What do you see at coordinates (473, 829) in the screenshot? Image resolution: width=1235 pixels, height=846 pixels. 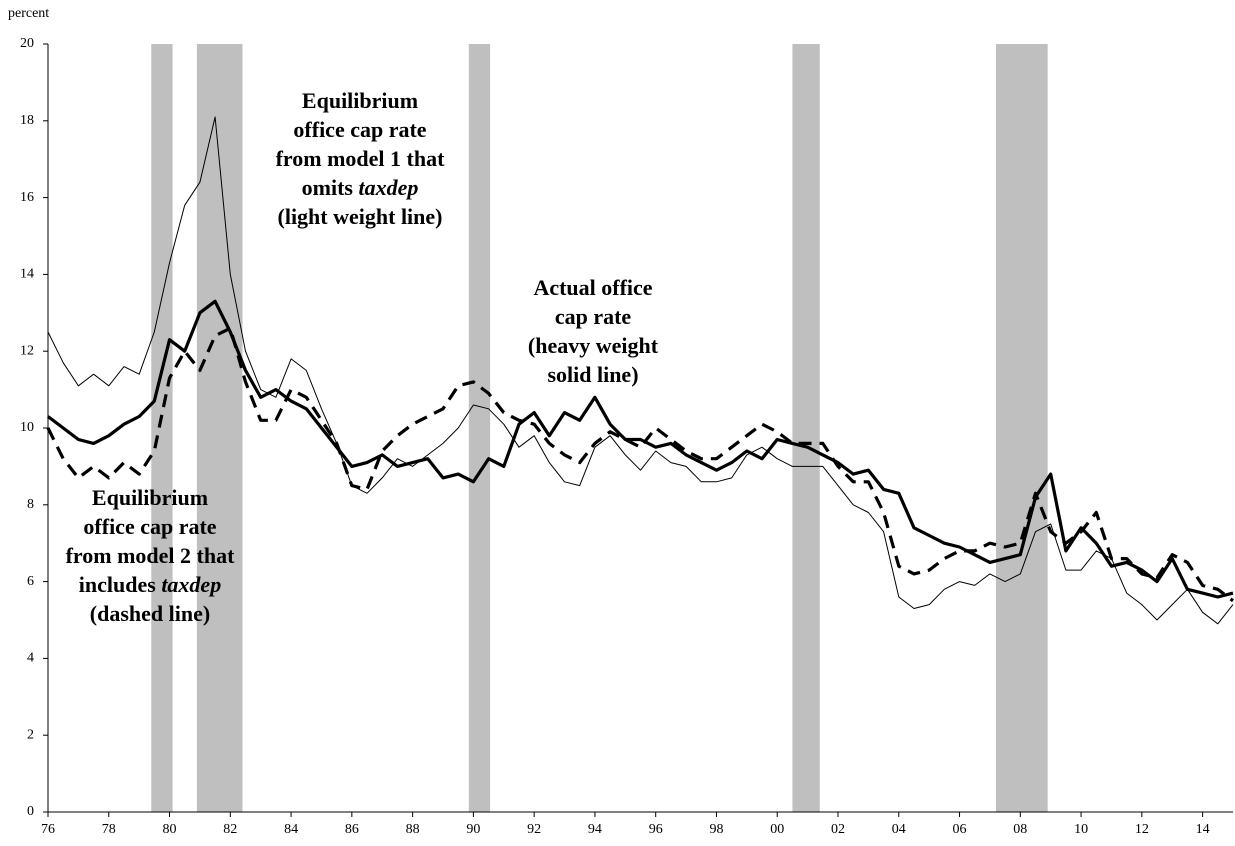 I see `x-tick-label: 90` at bounding box center [473, 829].